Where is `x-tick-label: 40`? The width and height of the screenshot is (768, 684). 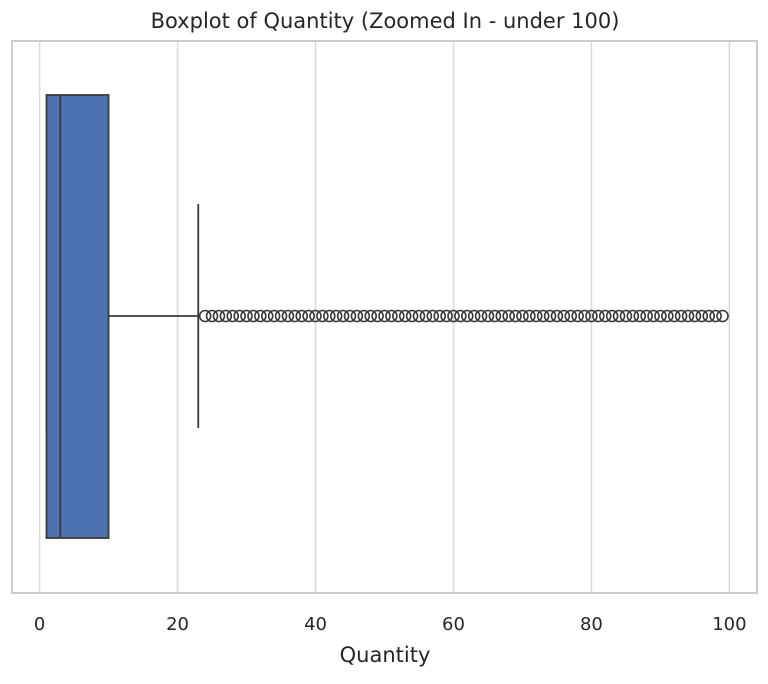 x-tick-label: 40 is located at coordinates (315, 624).